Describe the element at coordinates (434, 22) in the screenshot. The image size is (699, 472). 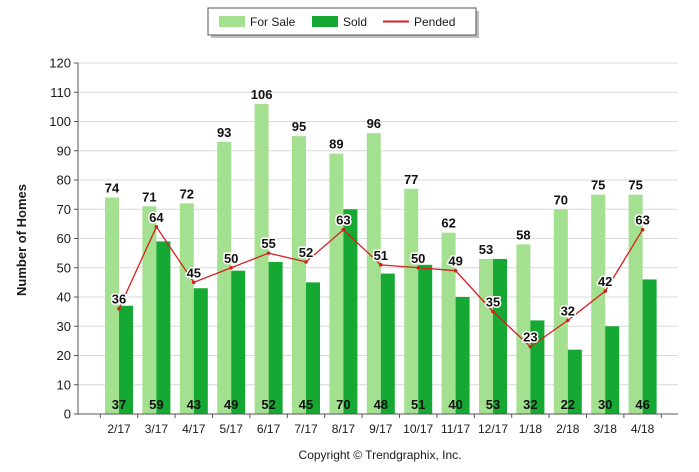
I see `legend-label-pended: Pended` at that location.